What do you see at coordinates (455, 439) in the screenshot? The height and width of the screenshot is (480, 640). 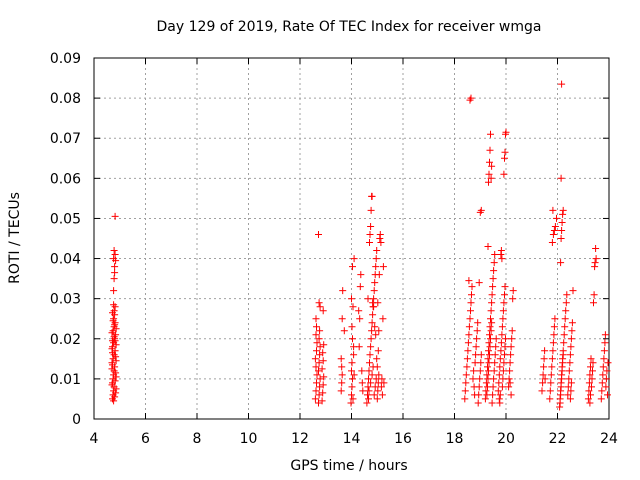 I see `x-tick-label: 18` at bounding box center [455, 439].